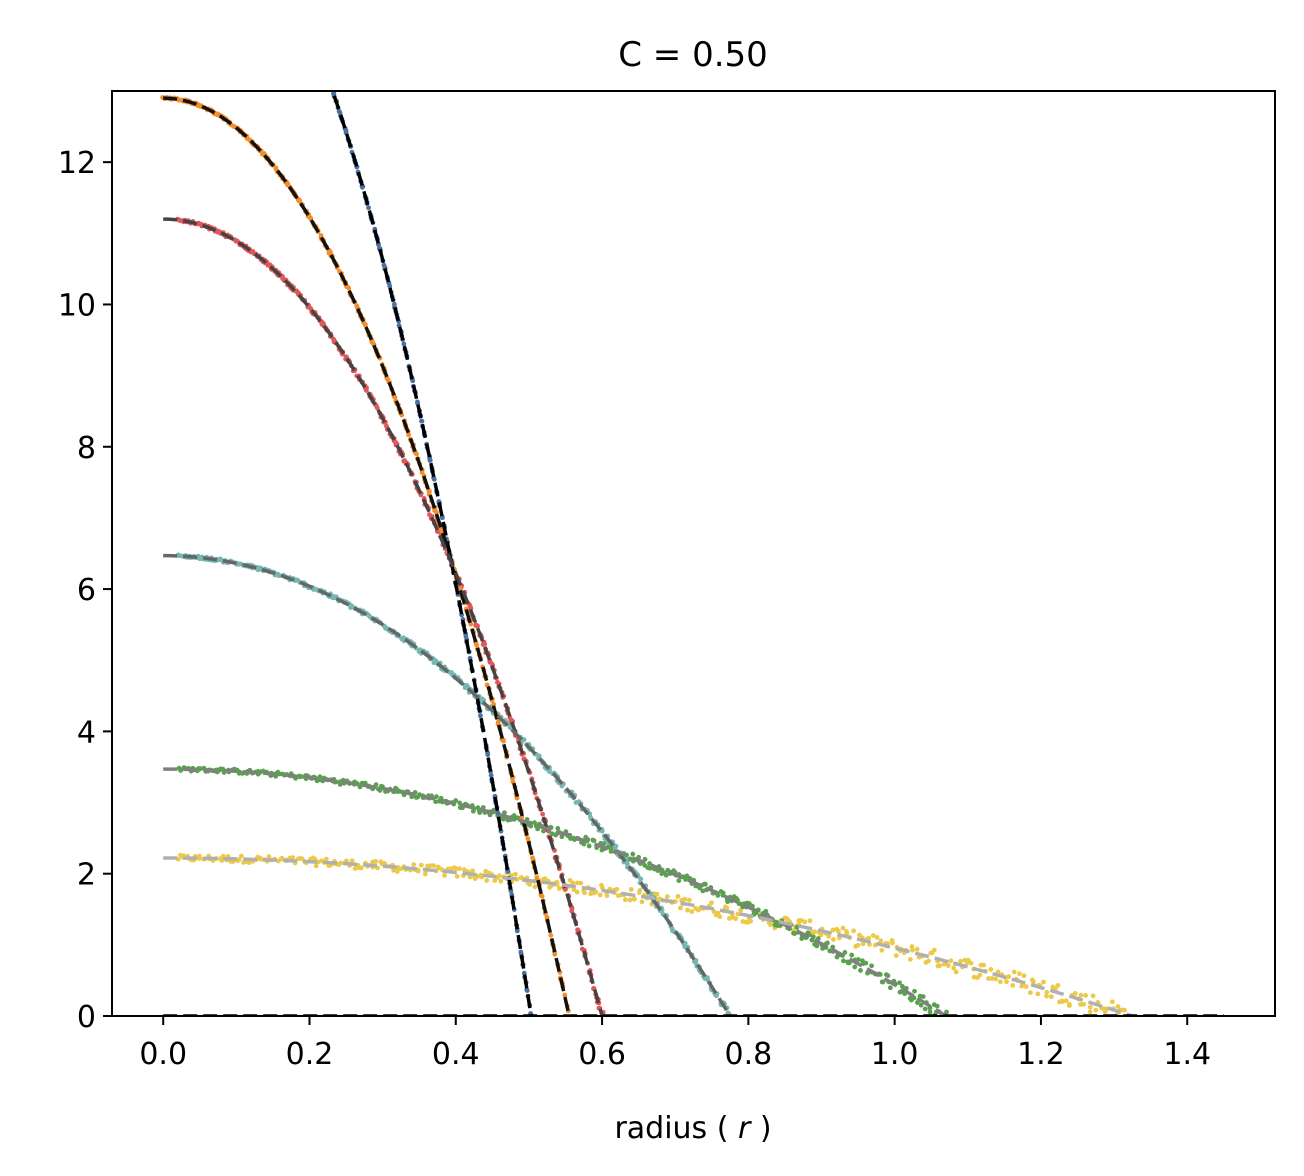 This screenshot has width=1304, height=1176. Describe the element at coordinates (86, 448) in the screenshot. I see `y-tick-label: 8` at that location.